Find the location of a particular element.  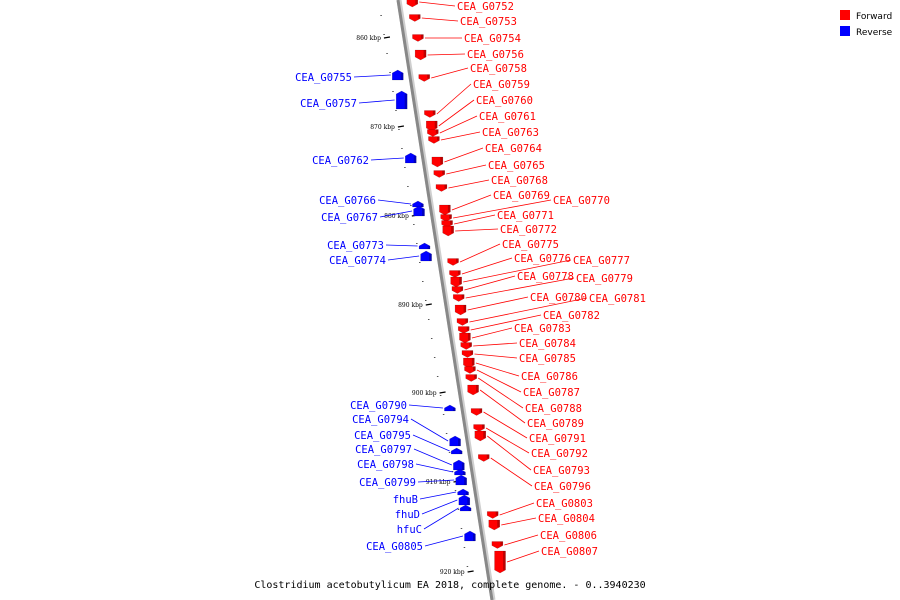

gene-label-CEA_G0753: CEA_G0753 is located at coordinates (488, 22).